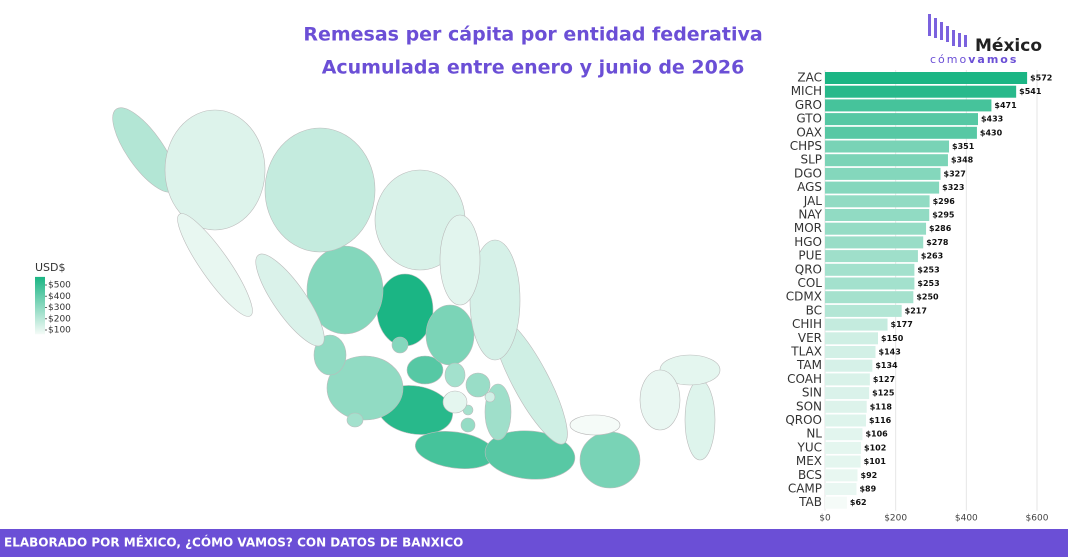  What do you see at coordinates (927, 297) in the screenshot?
I see `value-label: $250` at bounding box center [927, 297].